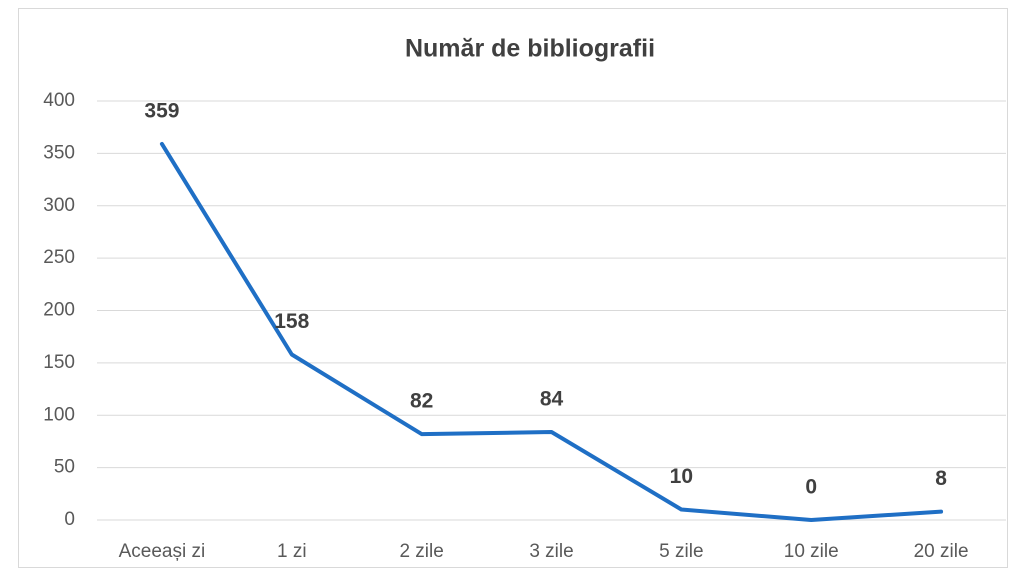 Image resolution: width=1009 pixels, height=569 pixels. What do you see at coordinates (64, 467) in the screenshot?
I see `y-tick-label: 50` at bounding box center [64, 467].